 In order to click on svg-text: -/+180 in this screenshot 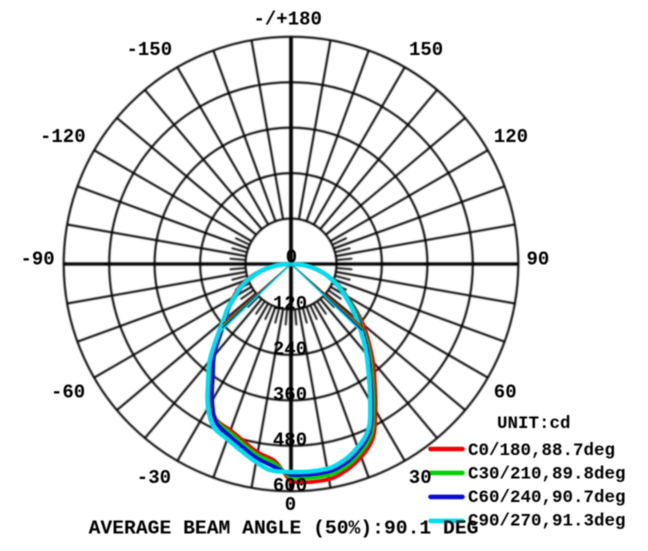, I will do `click(288, 20)`.